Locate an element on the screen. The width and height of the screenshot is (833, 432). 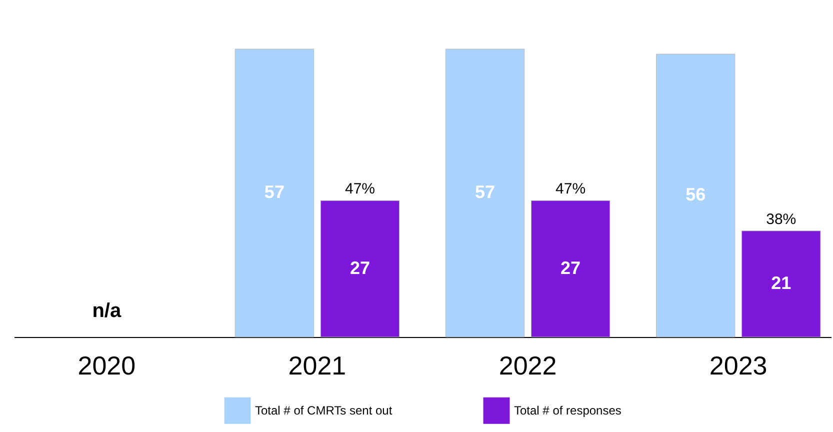
x-tick-label: 2020 is located at coordinates (107, 365).